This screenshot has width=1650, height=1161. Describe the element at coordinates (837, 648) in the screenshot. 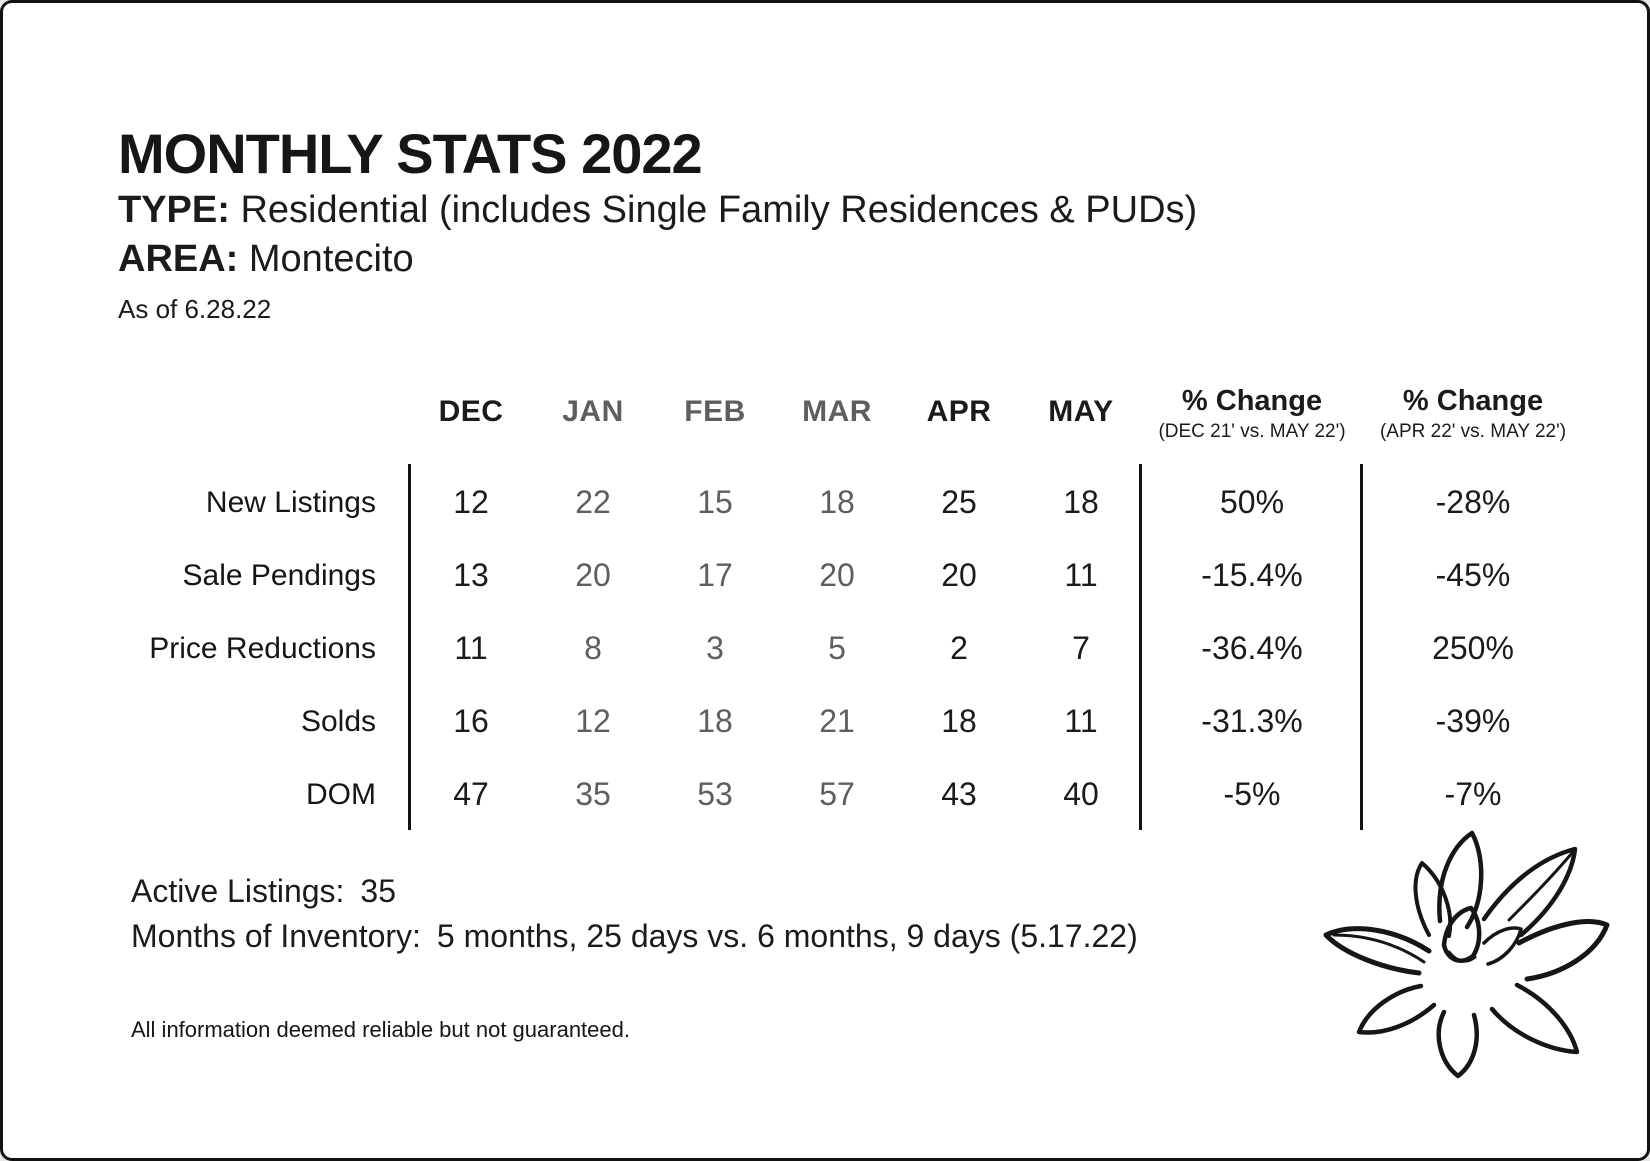

I see `cell-price-reductions-mar: 5` at that location.